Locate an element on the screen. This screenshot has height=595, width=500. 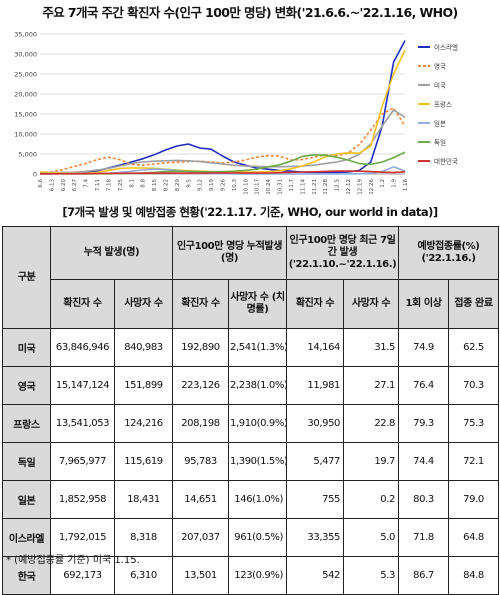
cell-pm-deaths: 146(1.0%) is located at coordinates (257, 499).